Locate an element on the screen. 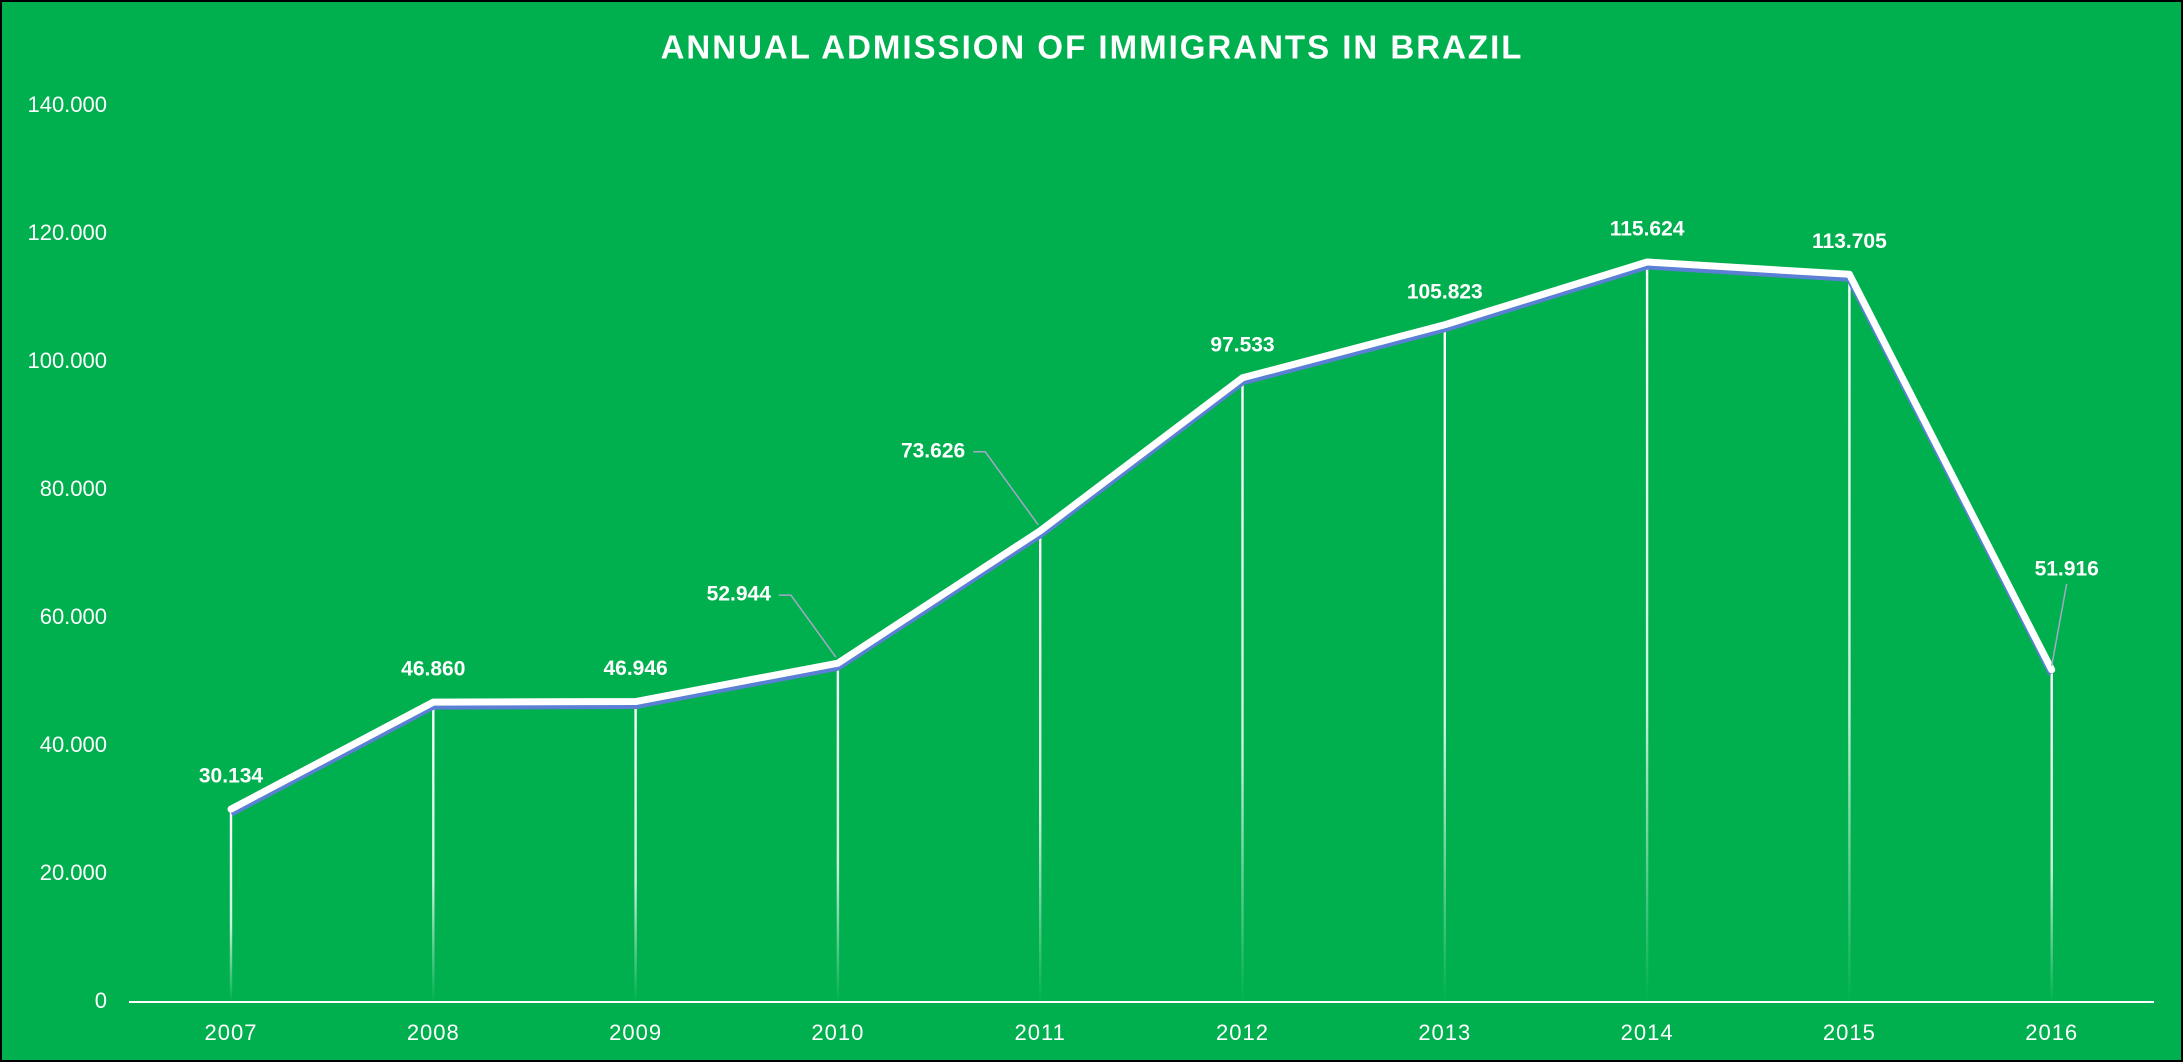 This screenshot has width=2183, height=1062. x-tick-label: 2010 is located at coordinates (837, 1032).